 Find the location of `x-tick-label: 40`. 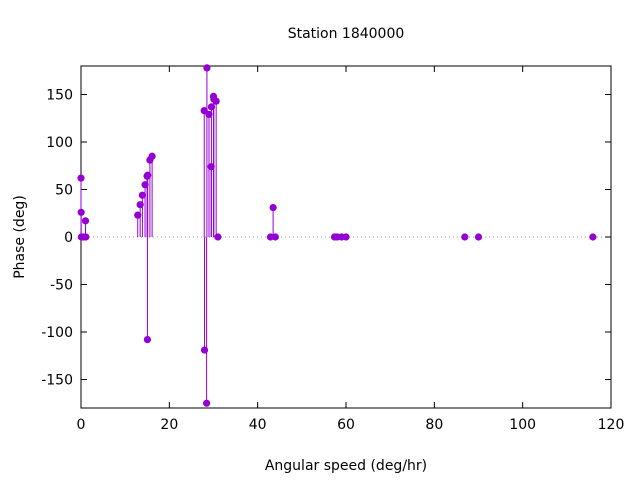

x-tick-label: 40 is located at coordinates (258, 425).